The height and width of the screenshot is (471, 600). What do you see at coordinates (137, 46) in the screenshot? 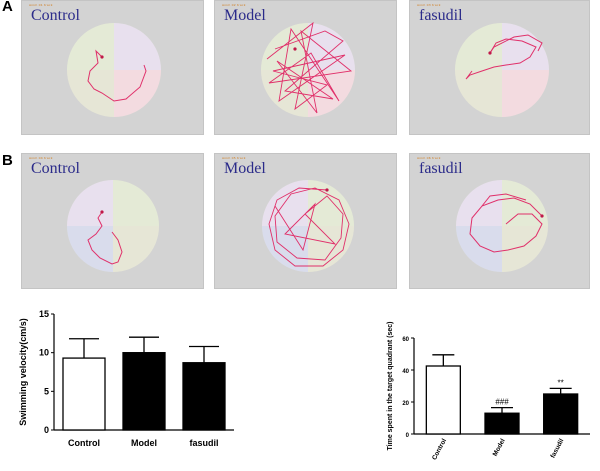
I see `quadrant-ne` at bounding box center [137, 46].